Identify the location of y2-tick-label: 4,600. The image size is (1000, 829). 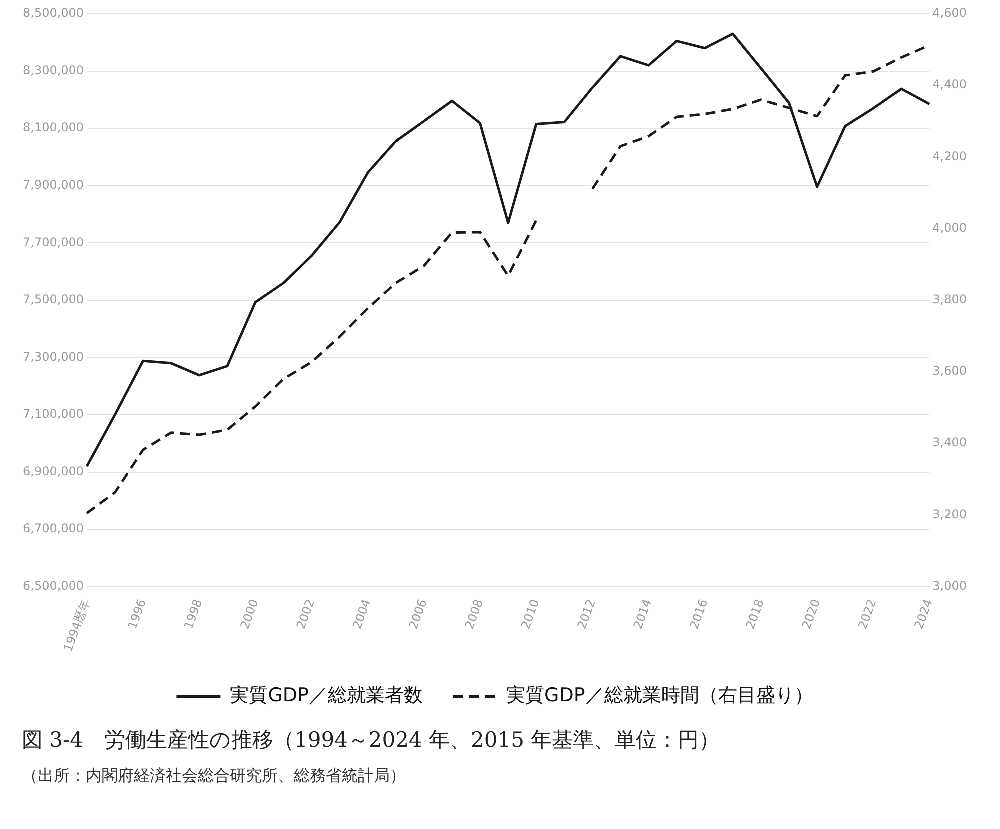
(950, 13).